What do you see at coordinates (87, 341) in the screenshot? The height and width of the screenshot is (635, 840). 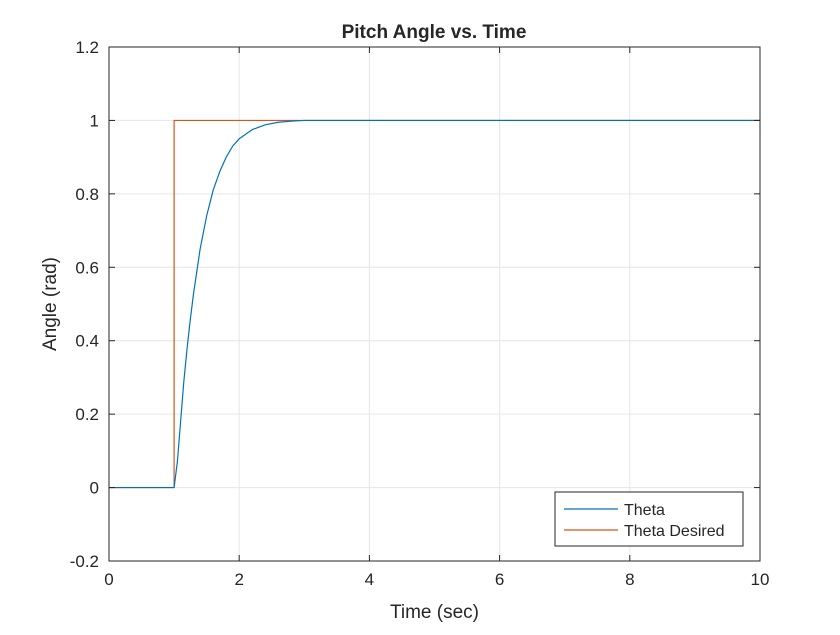 I see `y-tick-label: 0.4` at bounding box center [87, 341].